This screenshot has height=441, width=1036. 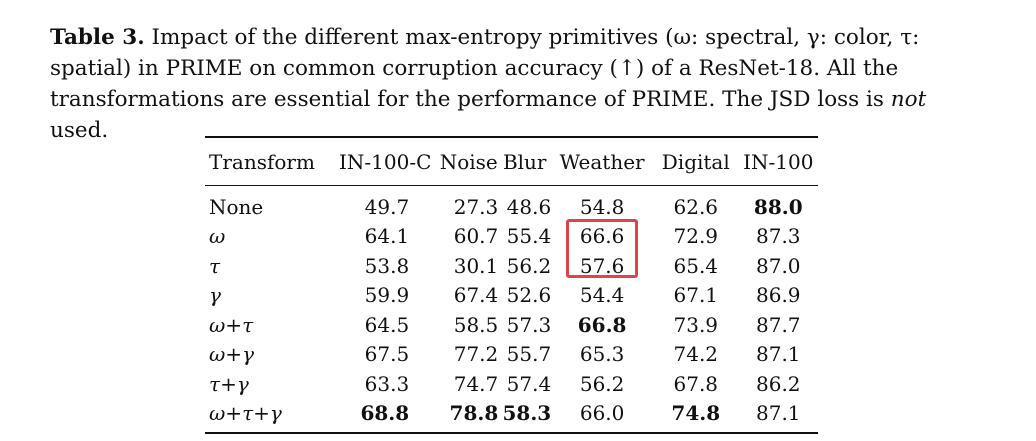 What do you see at coordinates (778, 236) in the screenshot?
I see `cell-in100: 87.3` at bounding box center [778, 236].